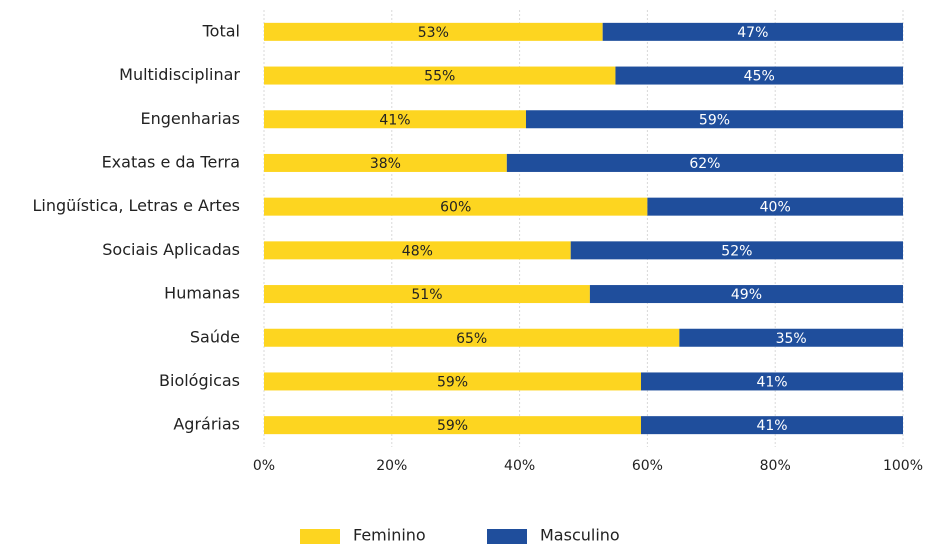  I want to click on value-label: 52%, so click(736, 251).